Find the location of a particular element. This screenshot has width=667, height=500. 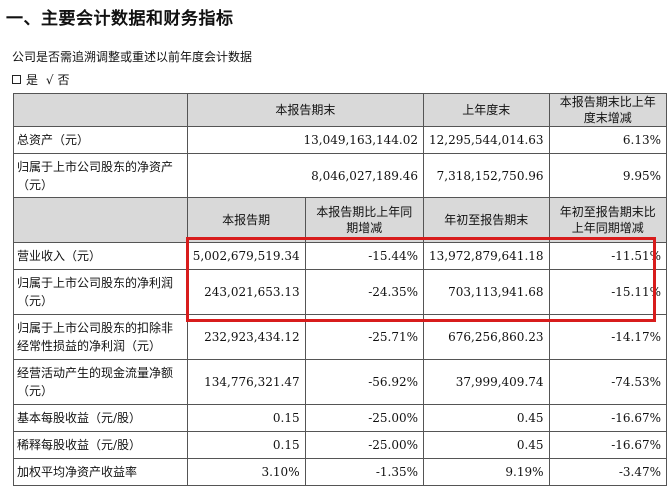

table-cell: 6.13% is located at coordinates (607, 140).